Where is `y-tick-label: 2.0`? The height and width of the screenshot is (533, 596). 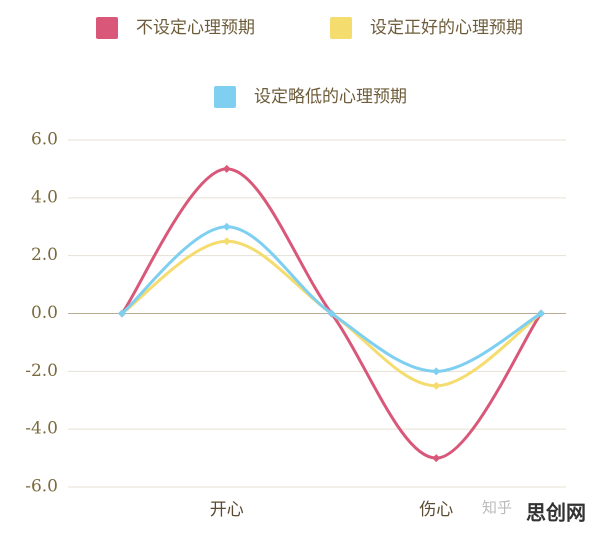 y-tick-label: 2.0 is located at coordinates (44, 255).